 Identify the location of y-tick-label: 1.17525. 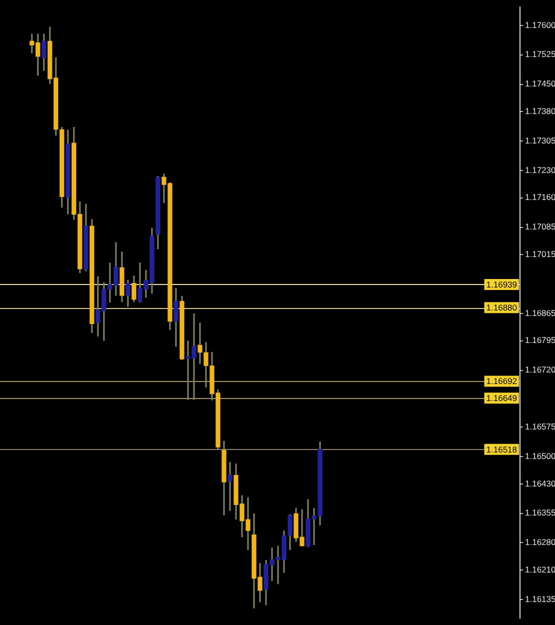
(540, 54).